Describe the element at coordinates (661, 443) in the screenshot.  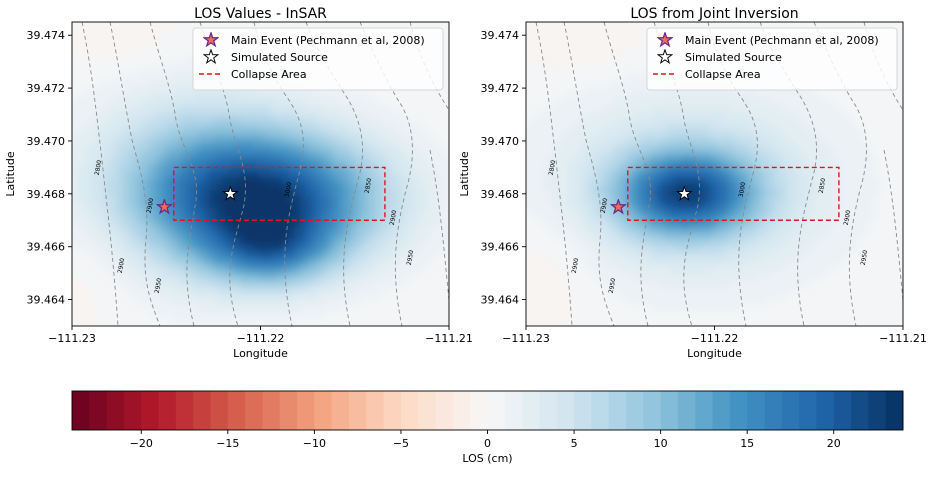
I see `colorbar-tick-label: 10` at that location.